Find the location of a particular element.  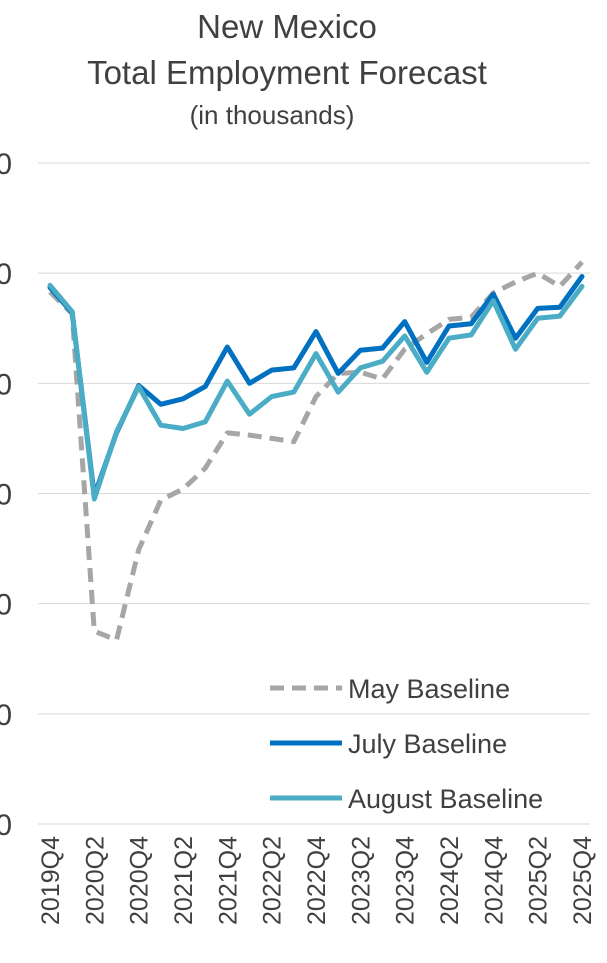

chart-subtitle: (in thousands) is located at coordinates (272, 115).